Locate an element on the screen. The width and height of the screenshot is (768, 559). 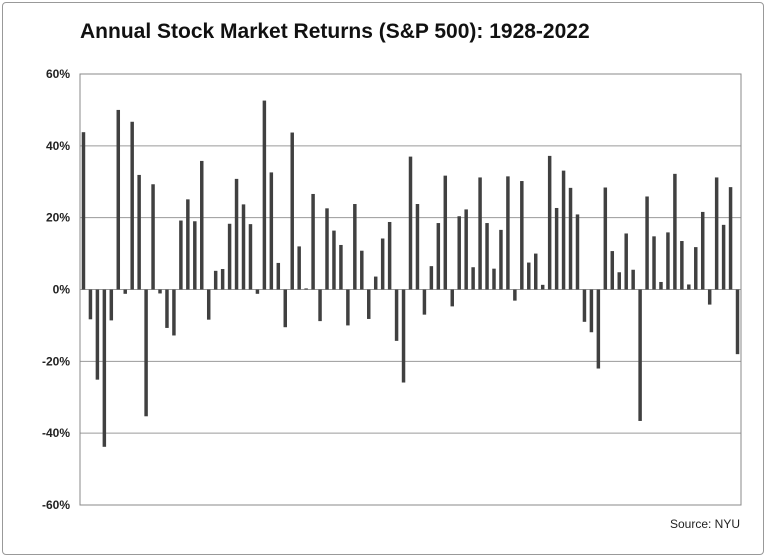
bar-1990 is located at coordinates (515, 295).